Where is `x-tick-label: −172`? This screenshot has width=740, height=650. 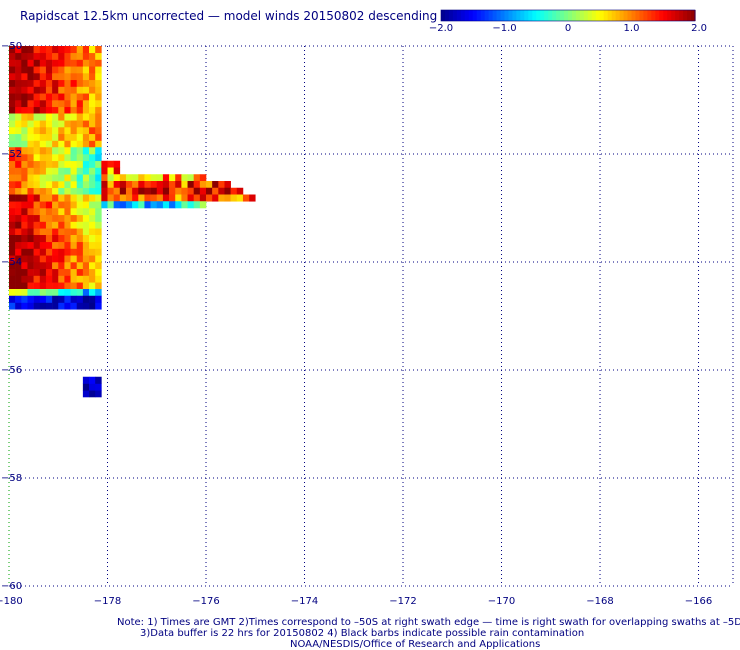
x-tick-label: −172 is located at coordinates (402, 601).